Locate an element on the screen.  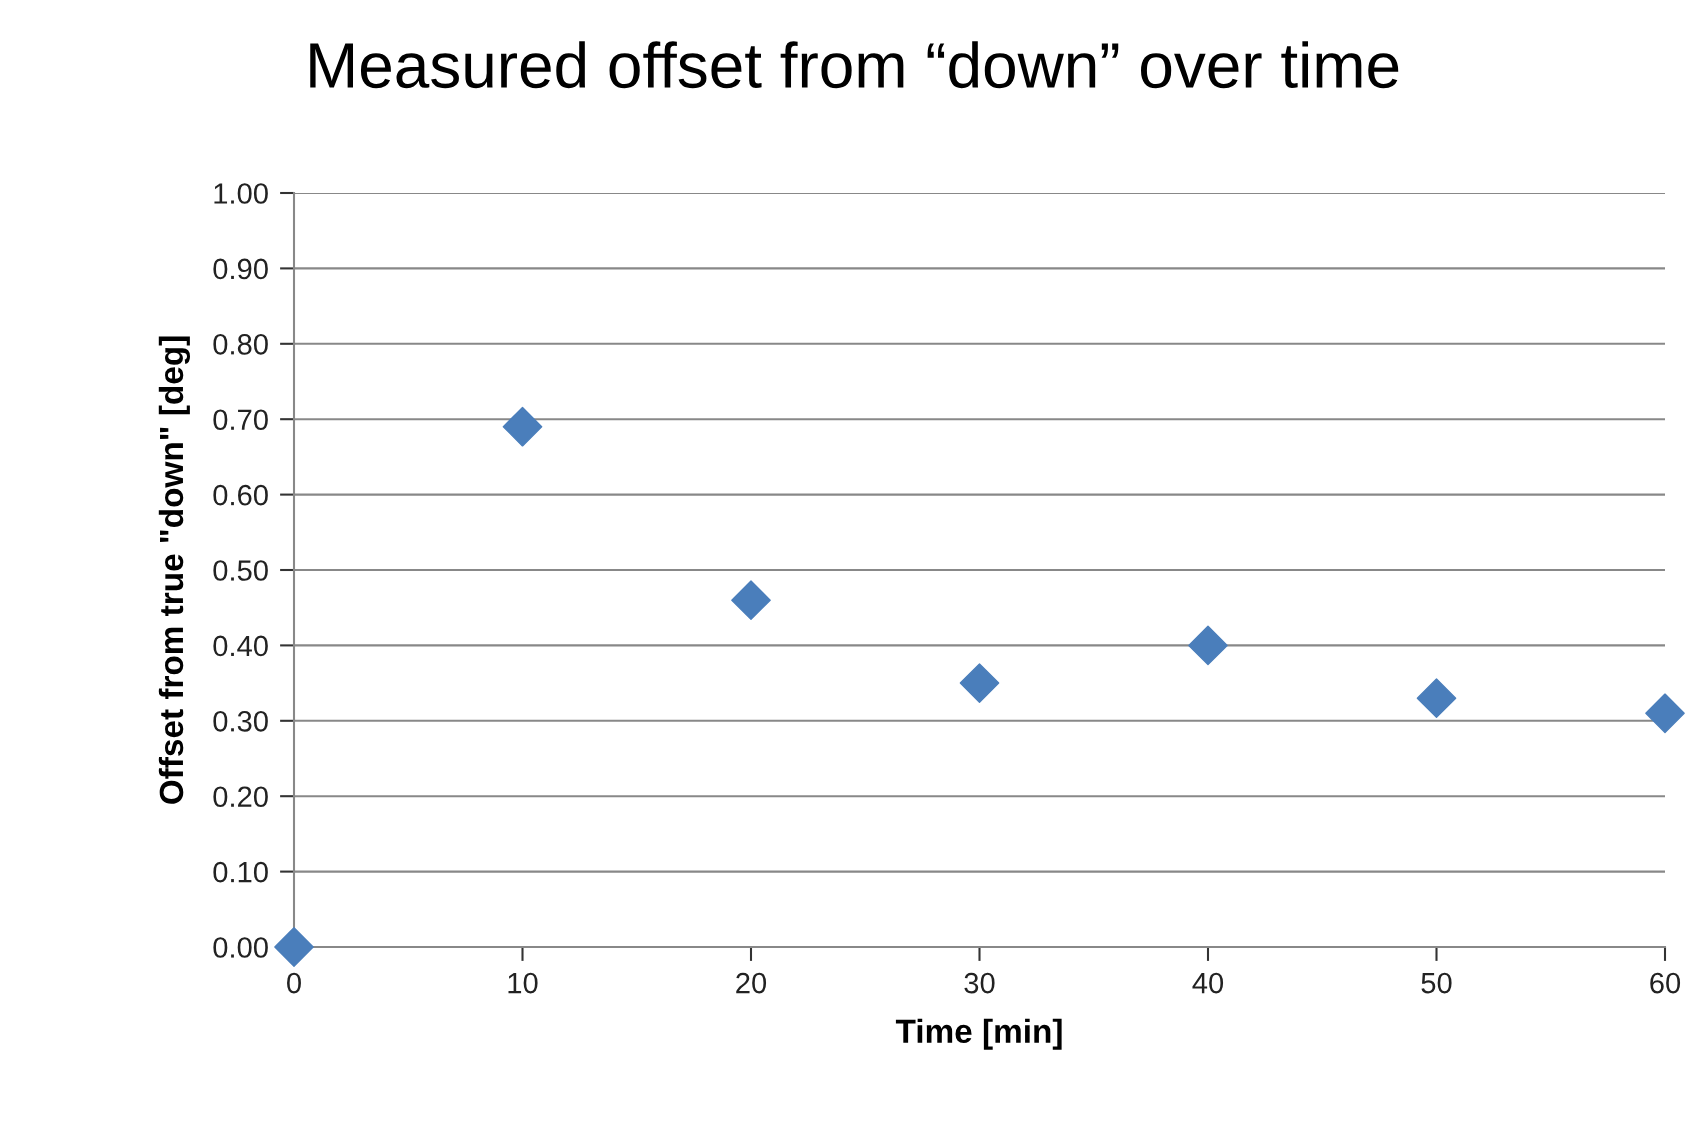
y-tick-label: 0.60 is located at coordinates (240, 495).